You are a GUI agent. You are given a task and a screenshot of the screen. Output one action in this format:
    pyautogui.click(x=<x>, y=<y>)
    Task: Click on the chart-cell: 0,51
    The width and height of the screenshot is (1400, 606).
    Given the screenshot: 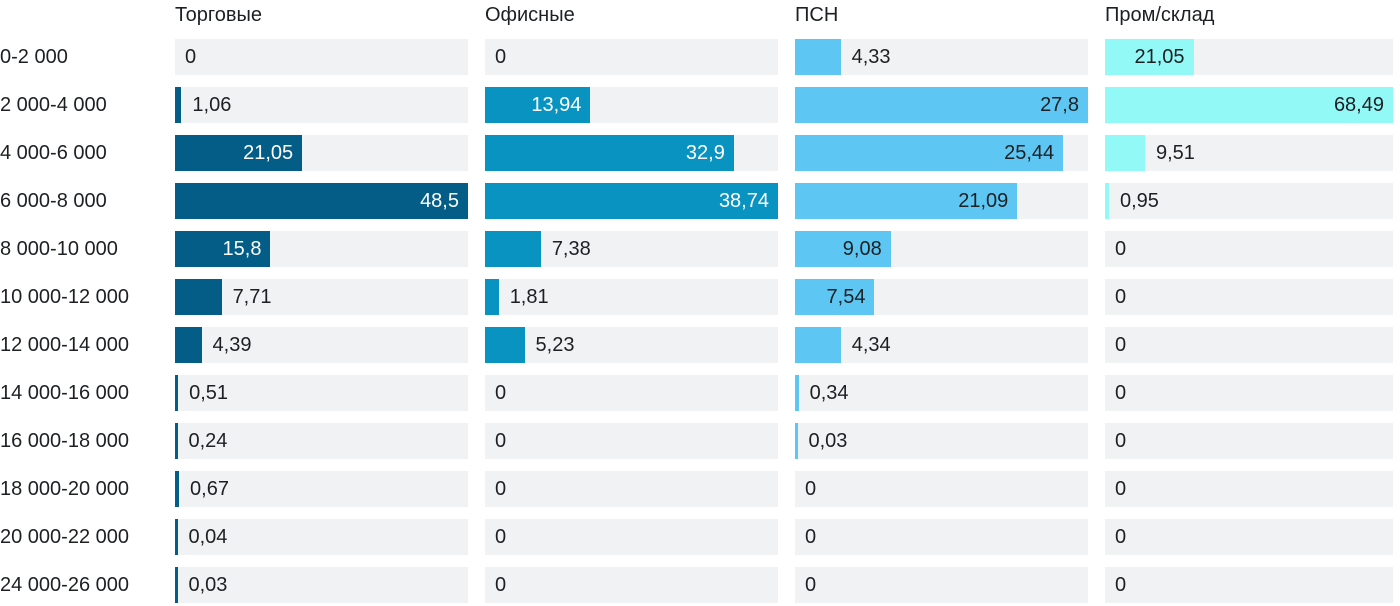 What is the action you would take?
    pyautogui.click(x=321, y=399)
    